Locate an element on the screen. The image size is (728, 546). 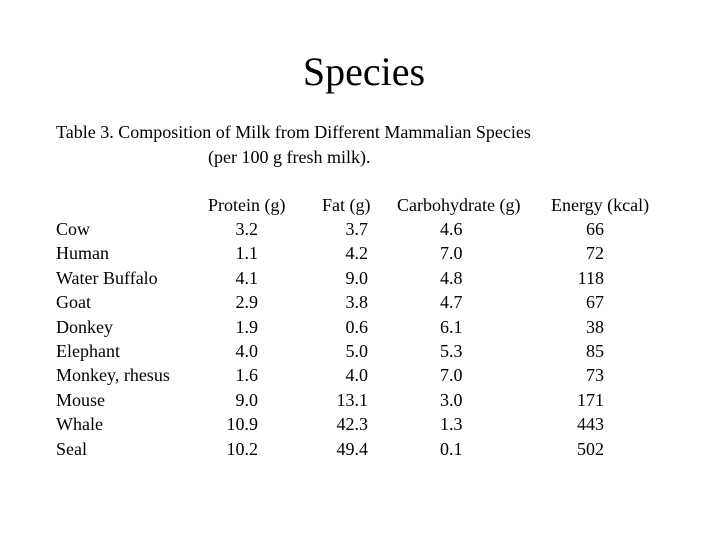
table-row: Elephant 4.0 5.0 5.3 85 is located at coordinates (364, 351).